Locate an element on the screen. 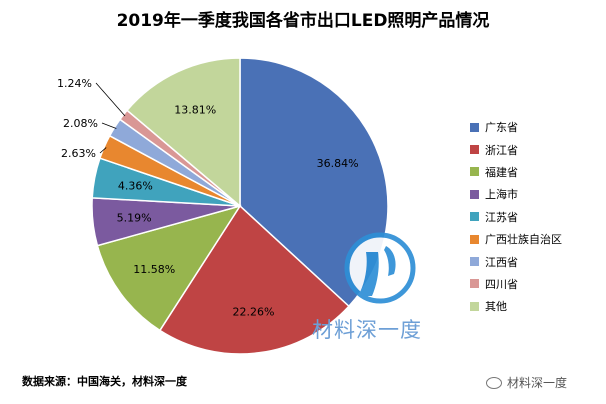 The height and width of the screenshot is (404, 606). watermark-text: 材料深一度 is located at coordinates (367, 330).